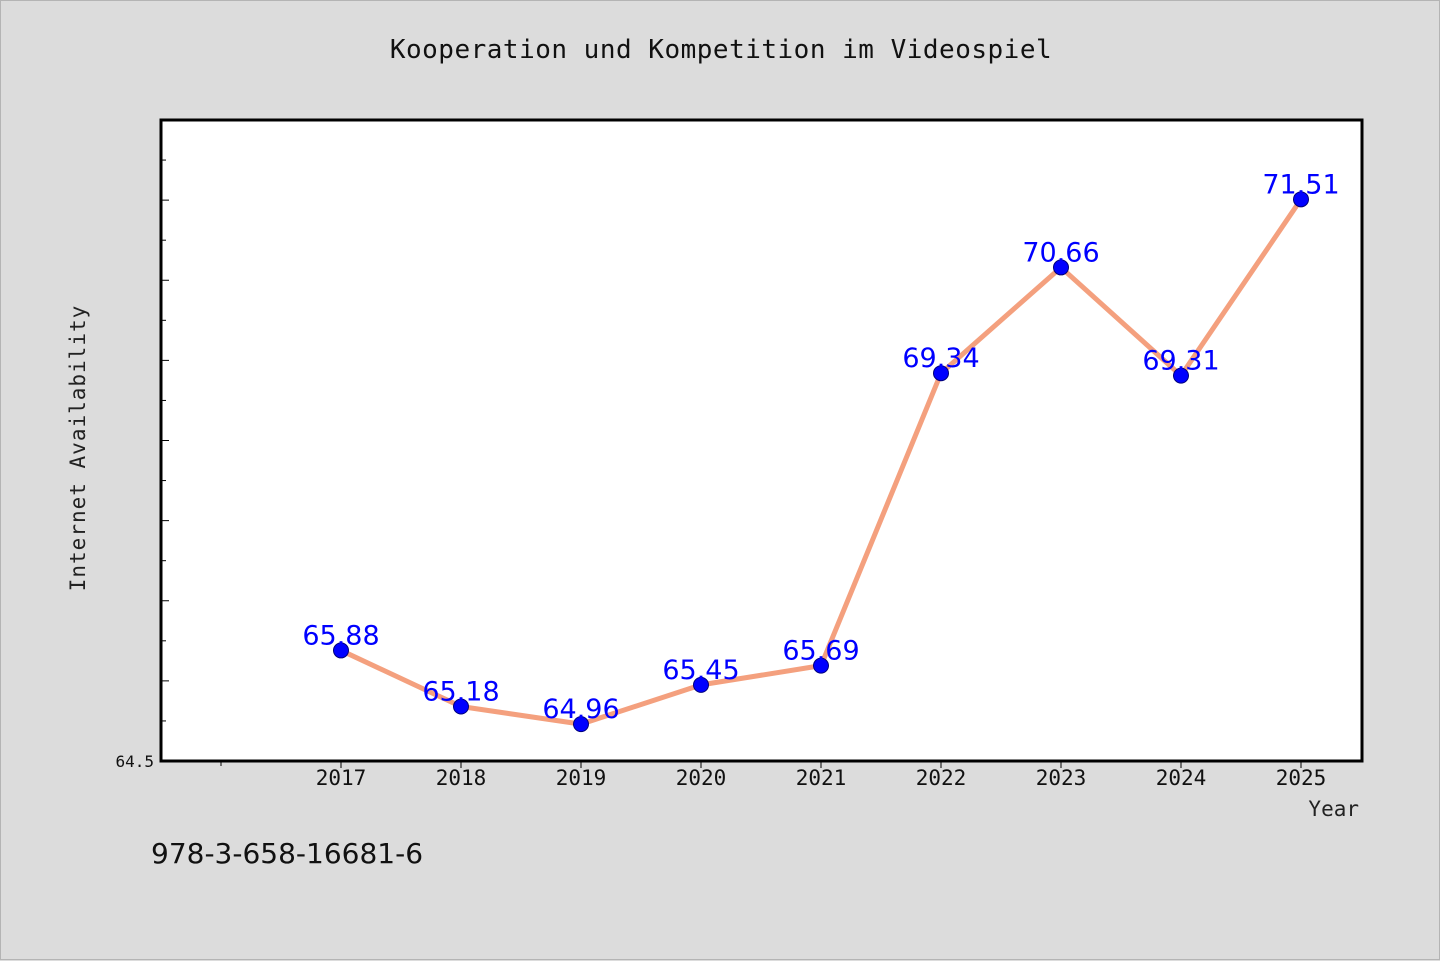 Image resolution: width=1440 pixels, height=961 pixels. I want to click on data-label: 69.34, so click(940, 358).